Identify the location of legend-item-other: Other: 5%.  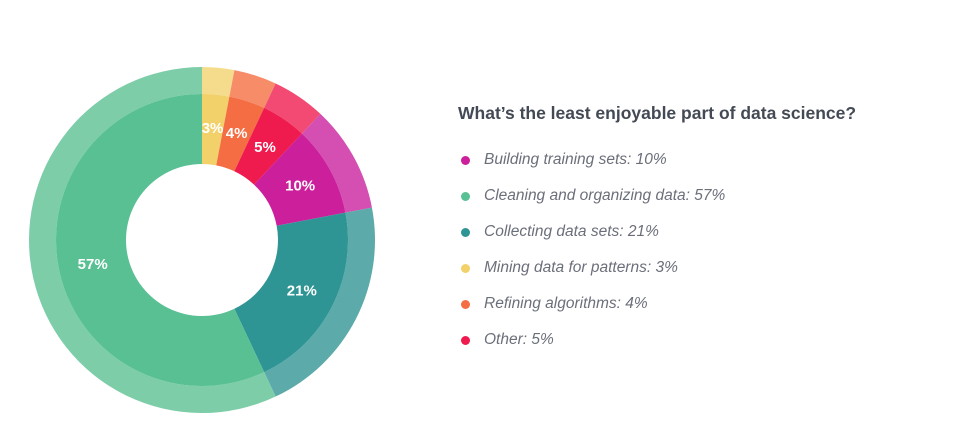
(708, 340).